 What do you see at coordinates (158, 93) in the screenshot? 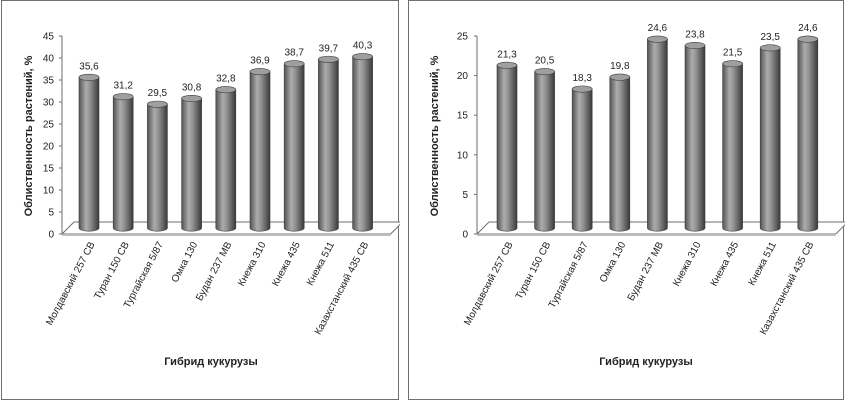
I see `data-label: 29,5` at bounding box center [158, 93].